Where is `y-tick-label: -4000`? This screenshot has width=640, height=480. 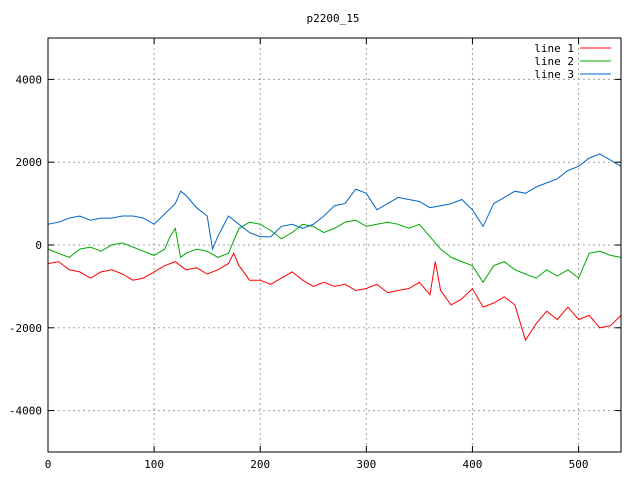
y-tick-label: -4000 is located at coordinates (25, 411).